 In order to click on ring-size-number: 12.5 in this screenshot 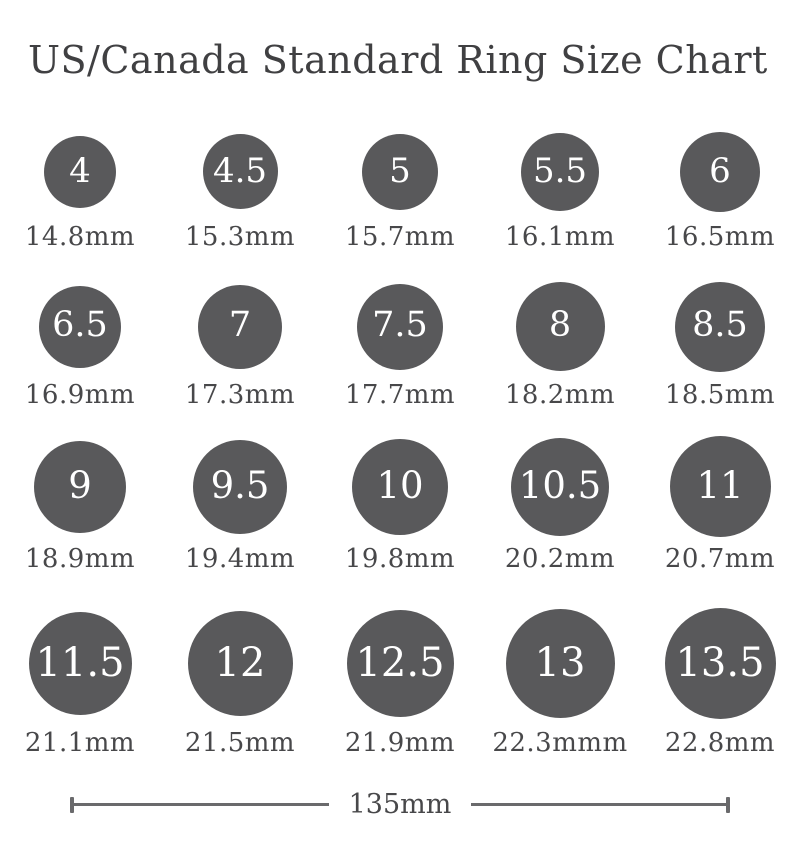, I will do `click(400, 662)`.